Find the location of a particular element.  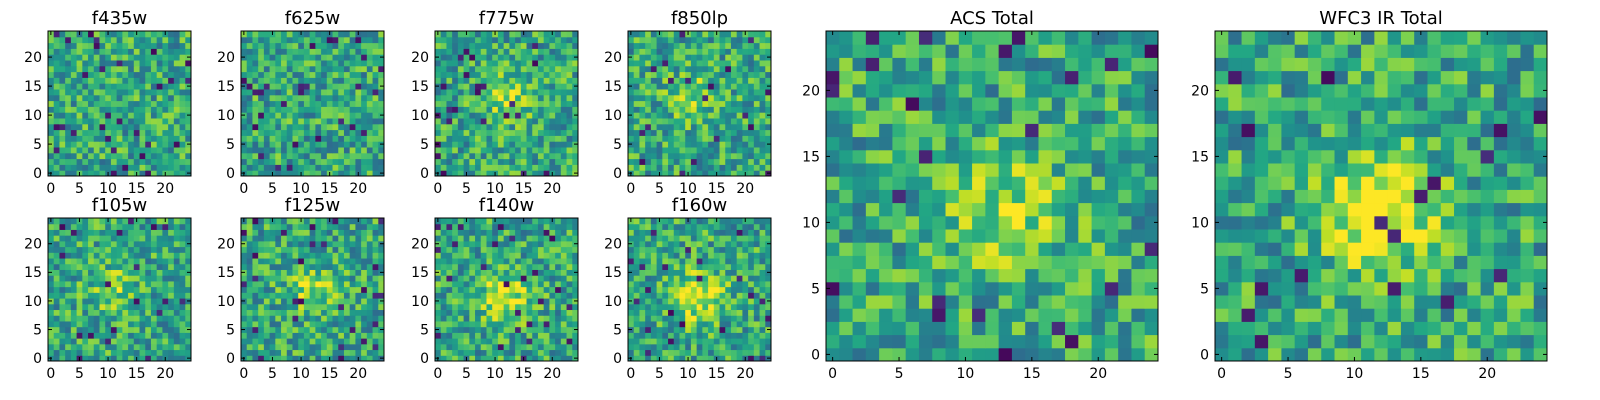

axes-frame is located at coordinates (312, 289).